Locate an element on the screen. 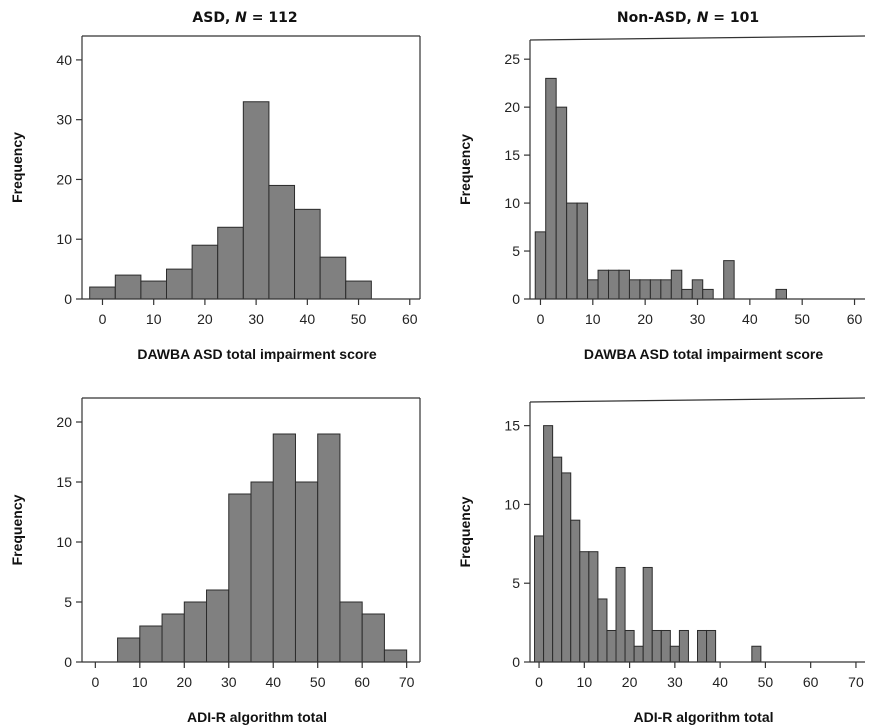  plot-frame-top is located at coordinates (697, 38).